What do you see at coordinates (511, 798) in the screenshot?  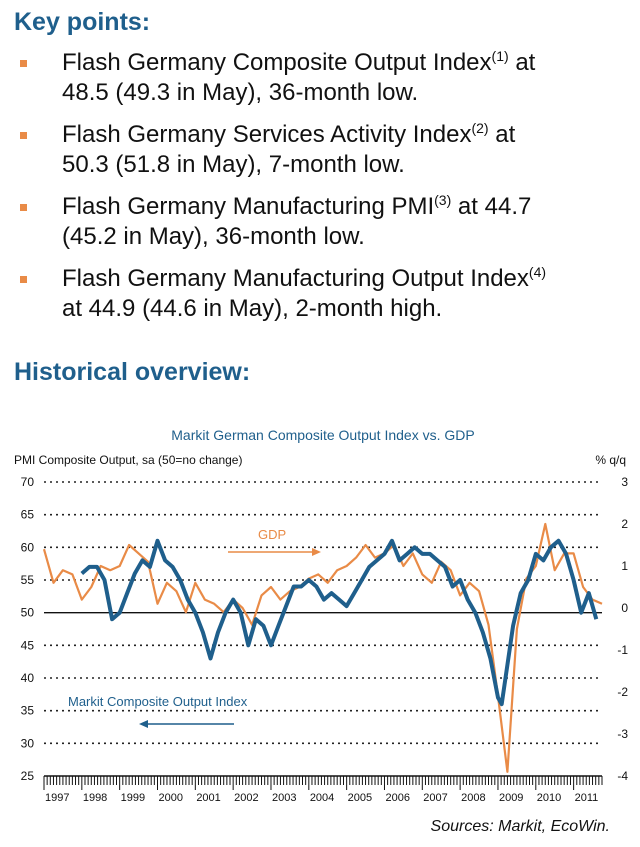 I see `x-tick-label: 2009` at bounding box center [511, 798].